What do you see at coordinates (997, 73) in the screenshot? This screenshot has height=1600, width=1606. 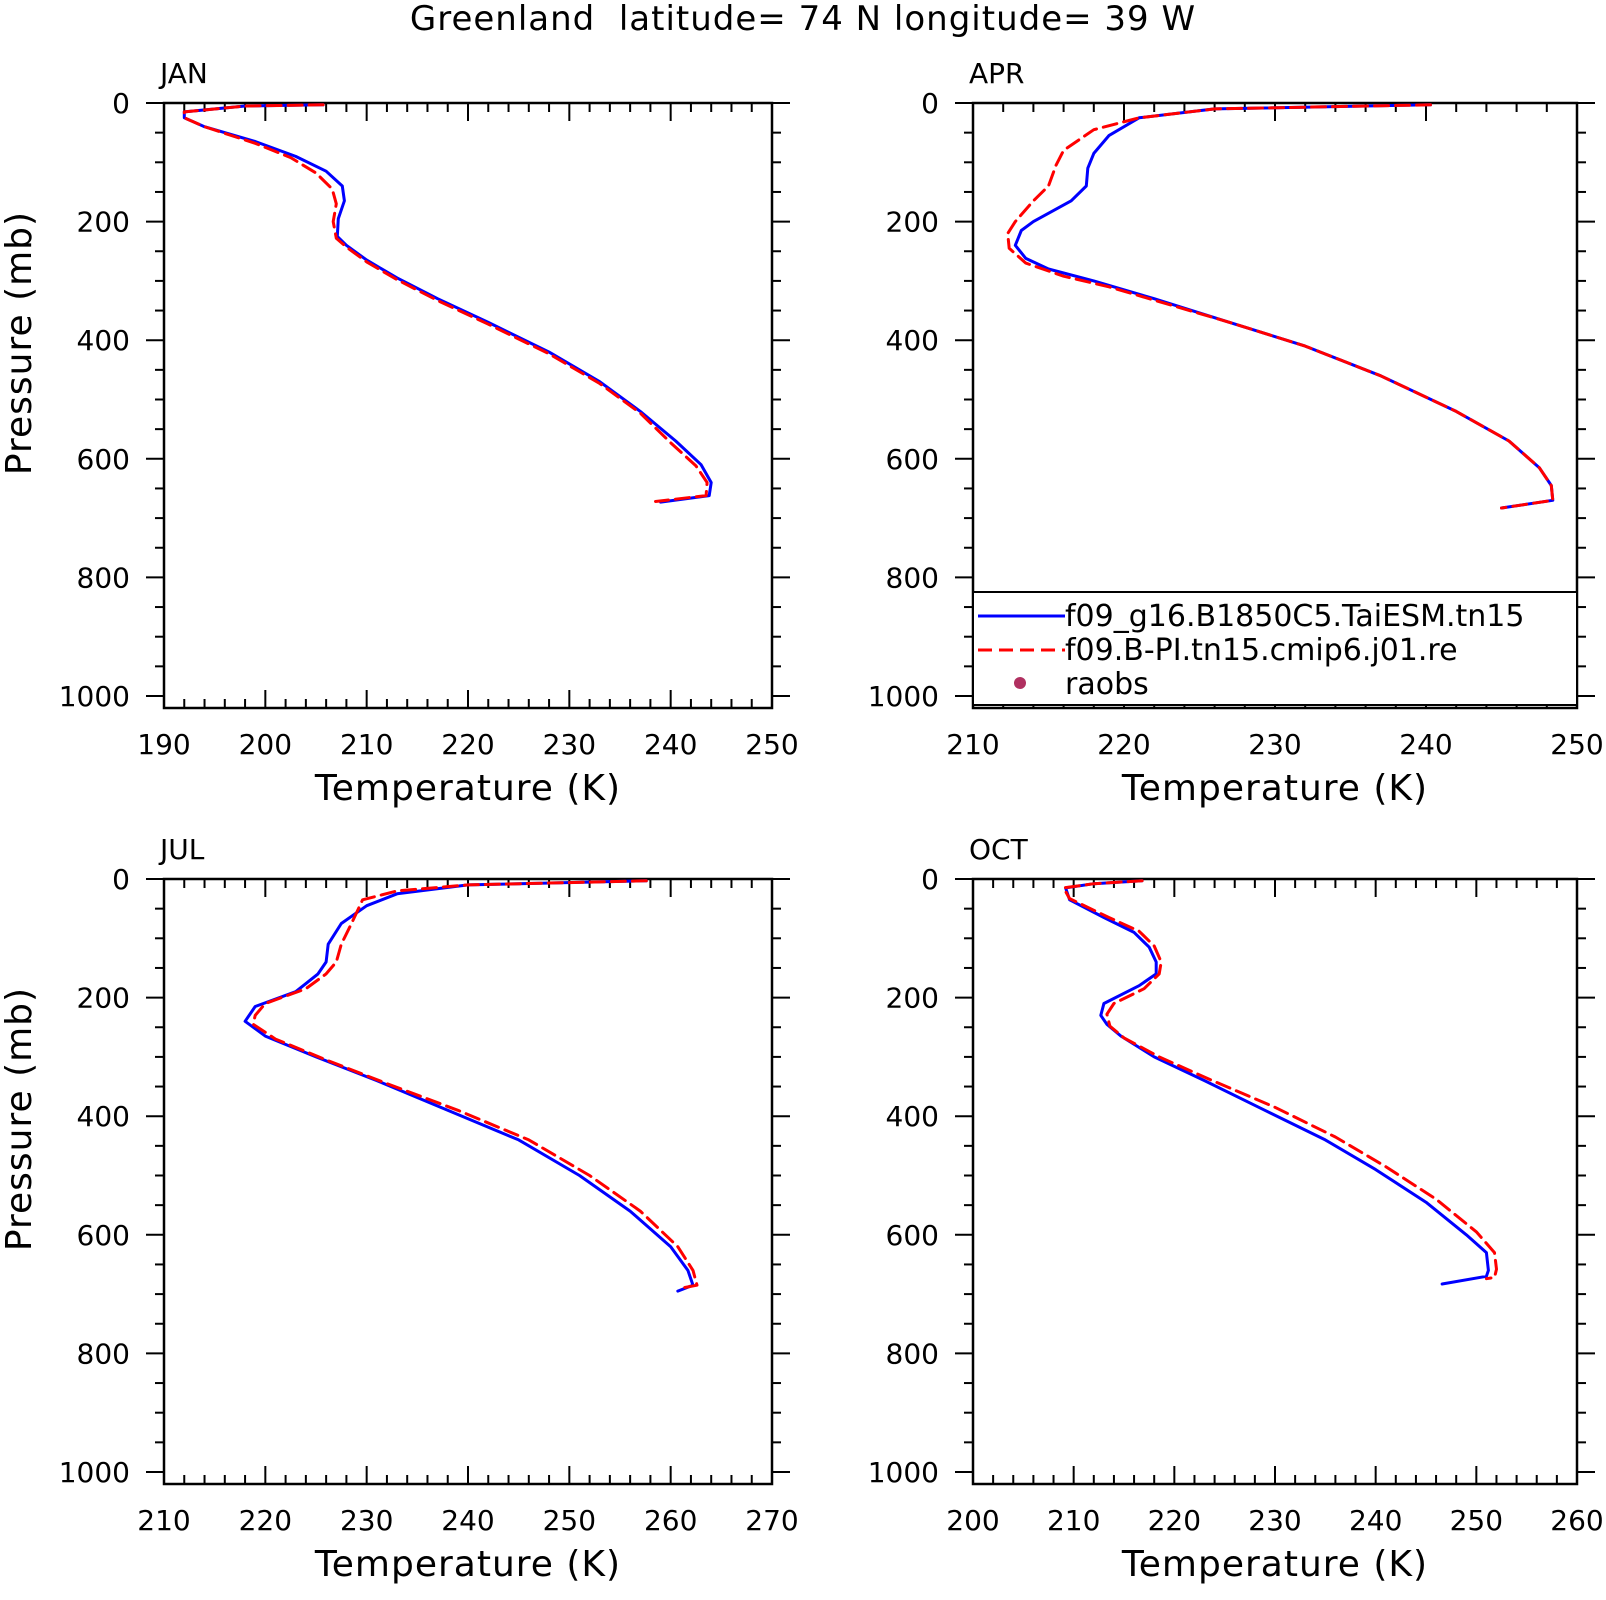 I see `panel-label-apr: APR` at bounding box center [997, 73].